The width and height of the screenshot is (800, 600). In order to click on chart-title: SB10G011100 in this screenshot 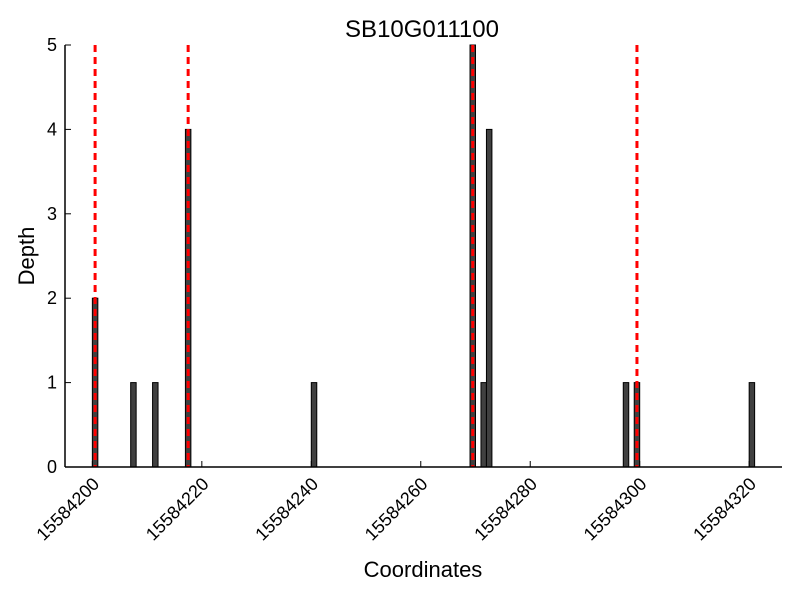, I will do `click(422, 29)`.